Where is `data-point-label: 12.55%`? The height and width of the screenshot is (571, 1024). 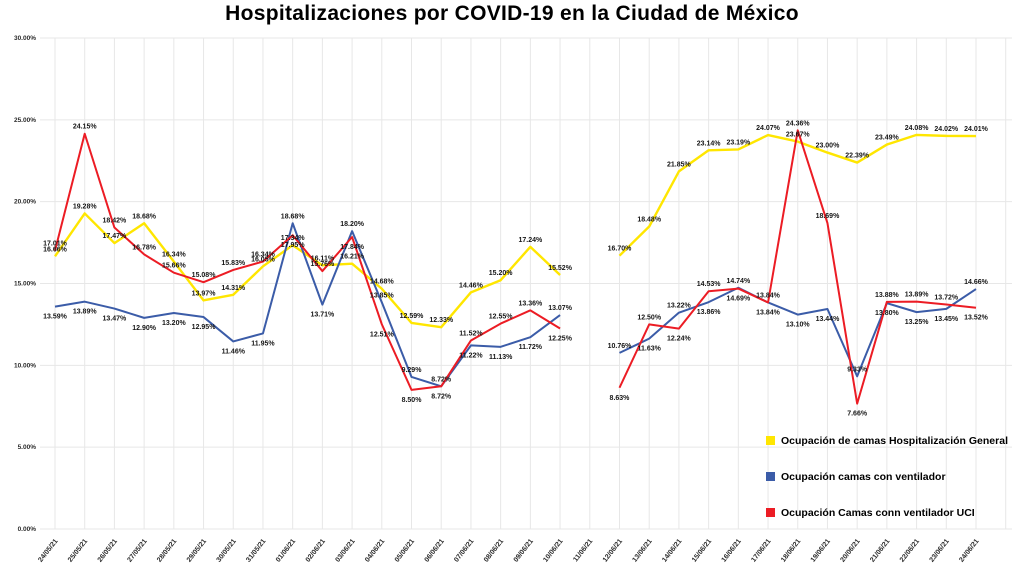 data-point-label: 12.55% is located at coordinates (501, 317).